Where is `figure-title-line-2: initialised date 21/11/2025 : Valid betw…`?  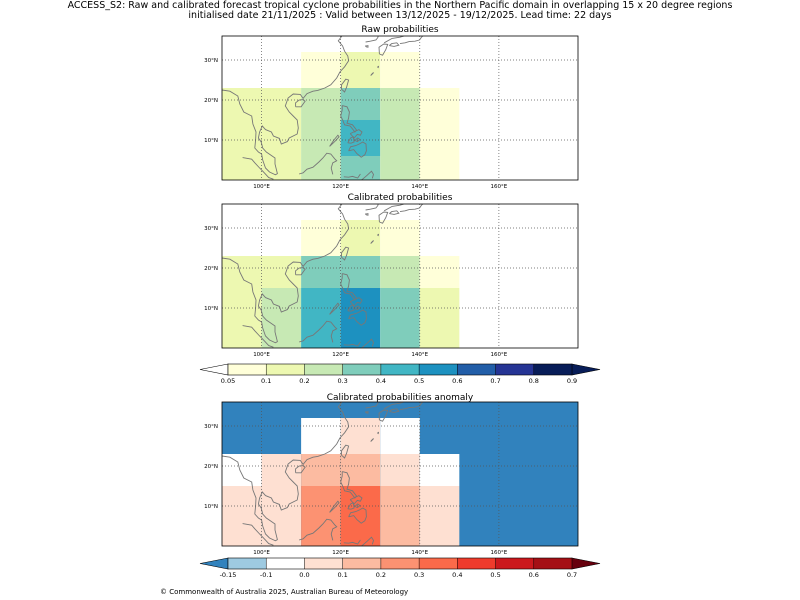
figure-title-line-2: initialised date 21/11/2025 : Valid betw… is located at coordinates (400, 15).